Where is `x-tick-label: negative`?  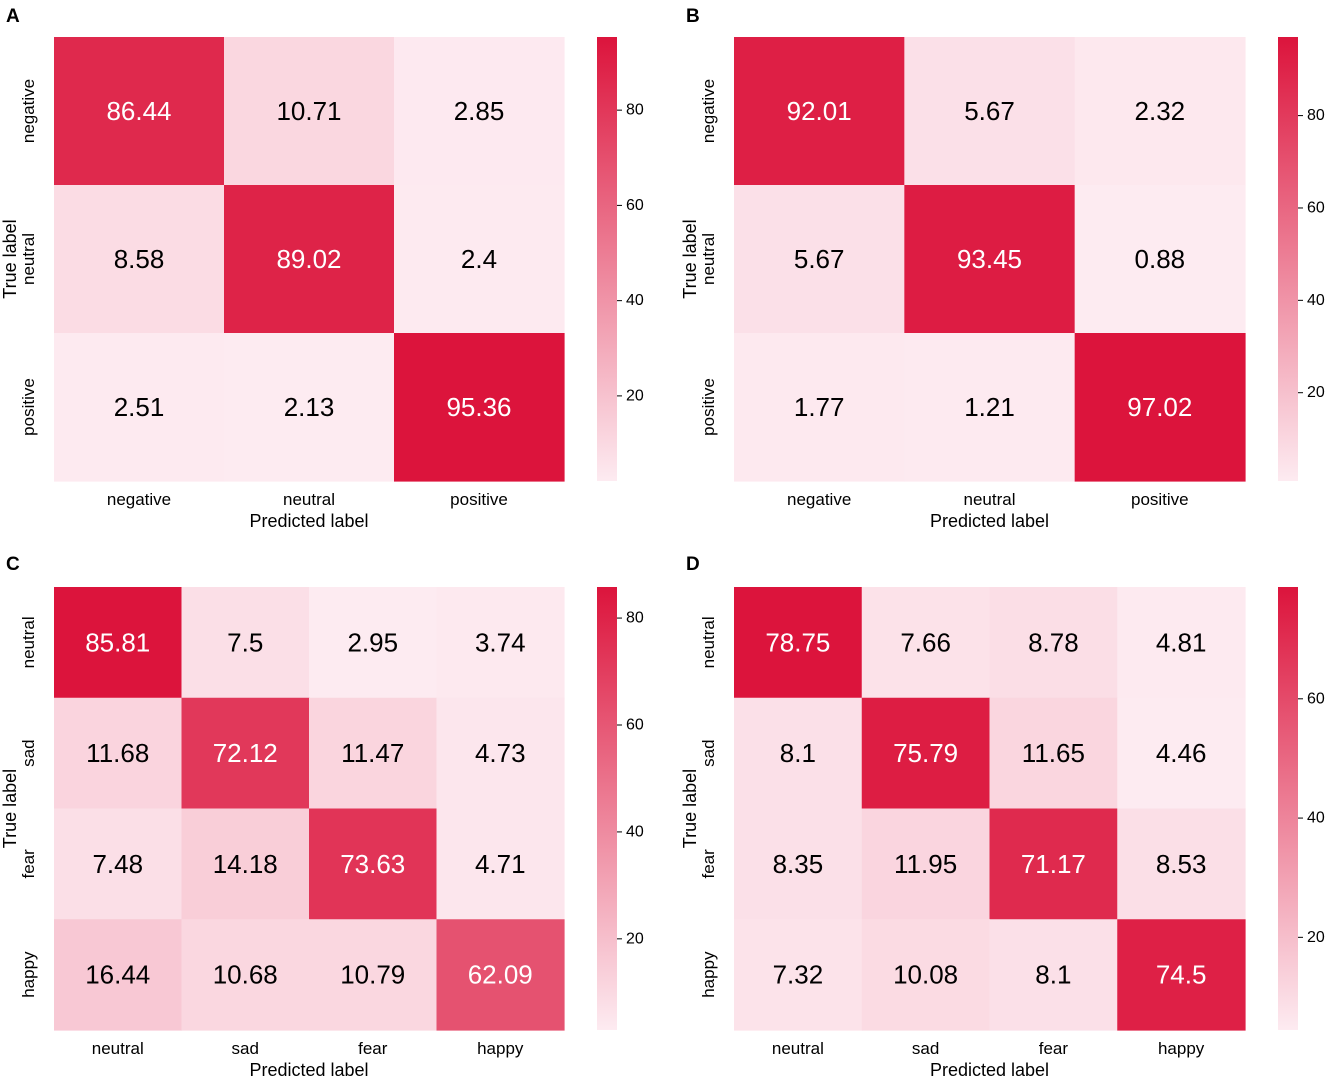
x-tick-label: negative is located at coordinates (139, 499).